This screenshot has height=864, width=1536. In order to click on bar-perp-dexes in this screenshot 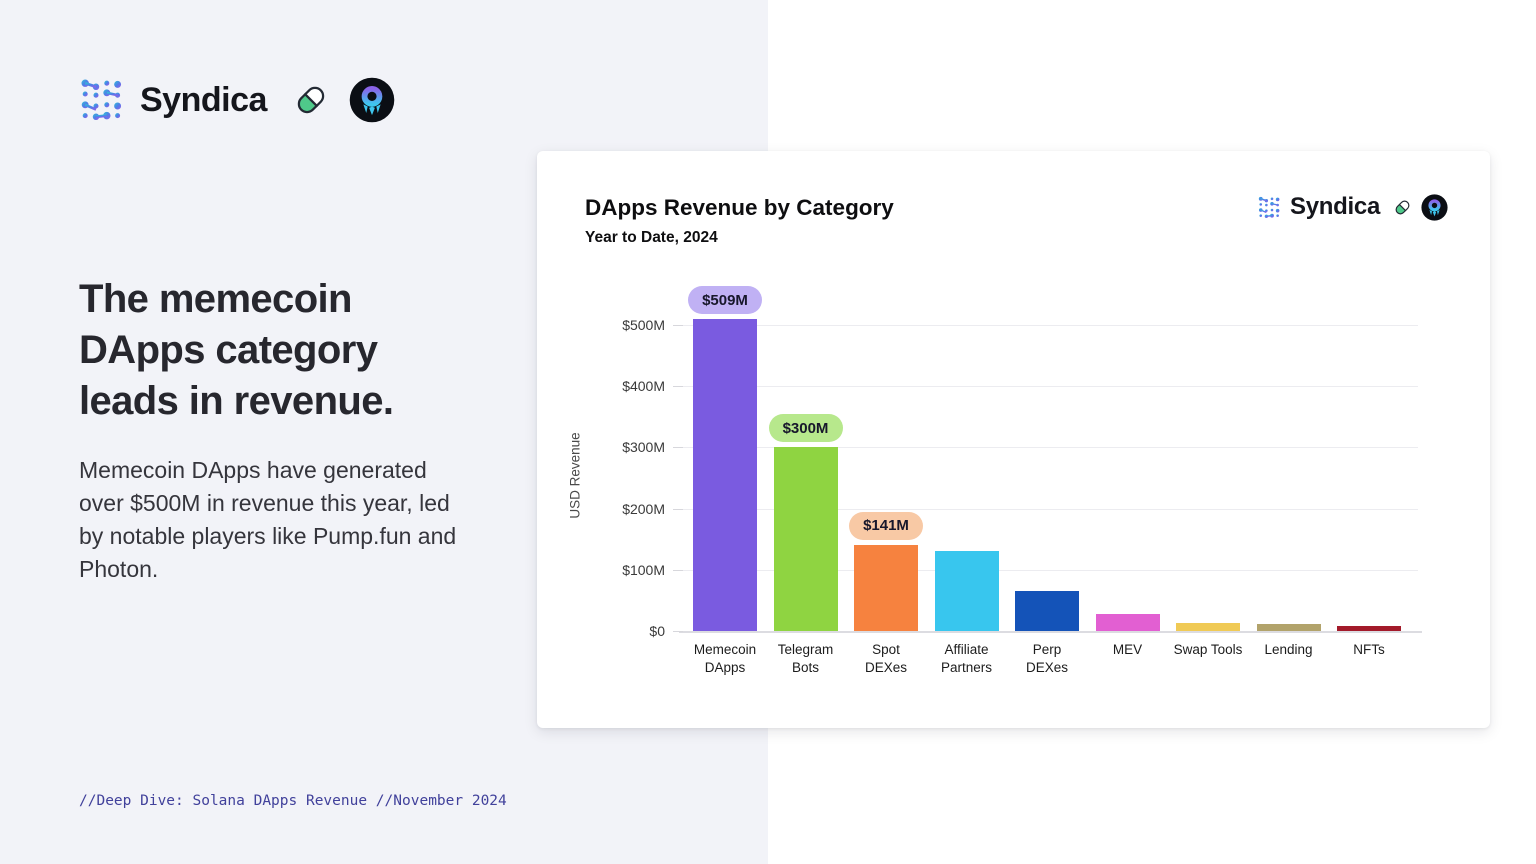, I will do `click(1047, 611)`.